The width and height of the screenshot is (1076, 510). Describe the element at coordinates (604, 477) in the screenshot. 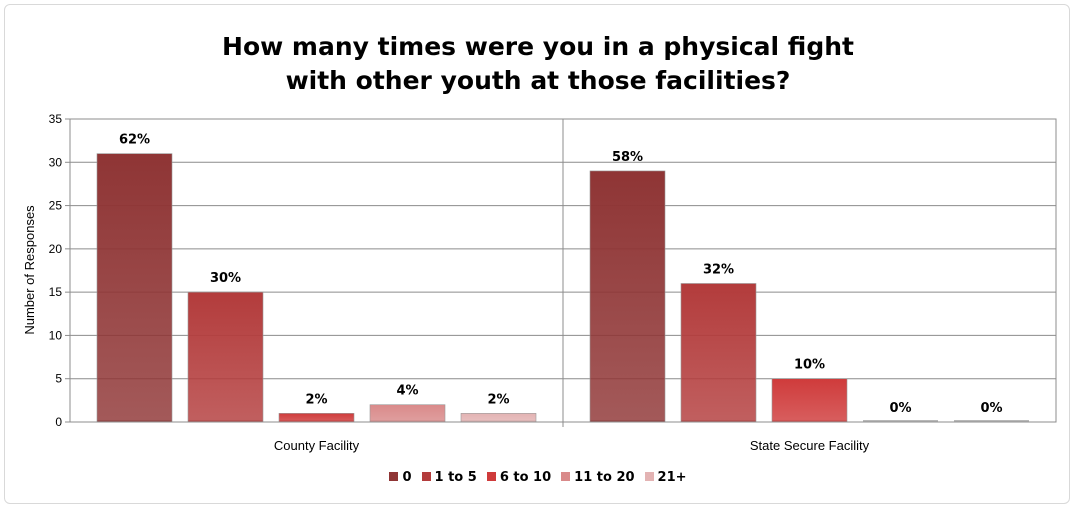

I see `legend-label: 11 to 20` at that location.